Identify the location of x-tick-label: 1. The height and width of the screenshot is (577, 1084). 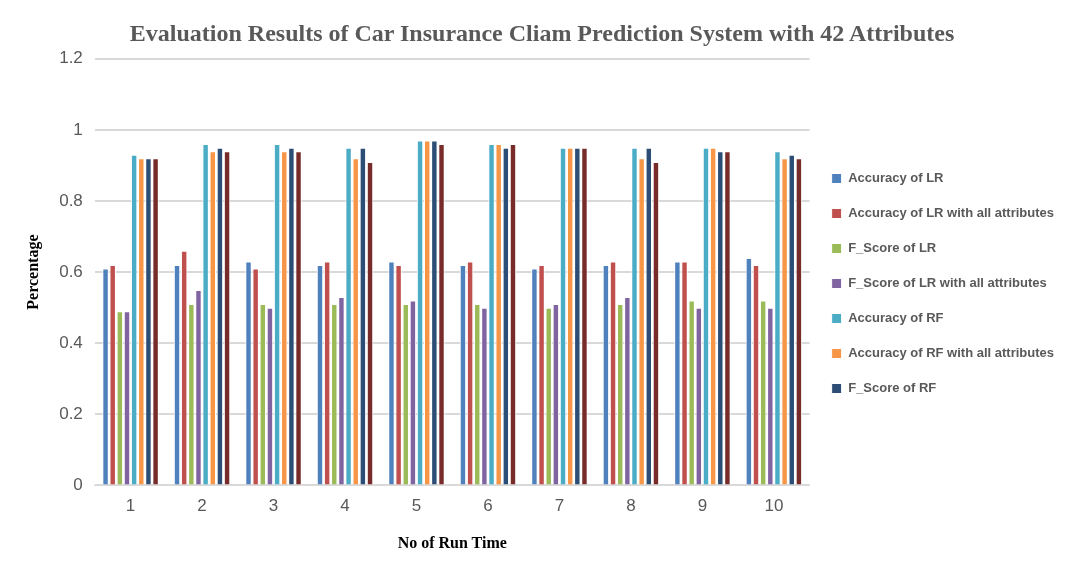
(130, 506).